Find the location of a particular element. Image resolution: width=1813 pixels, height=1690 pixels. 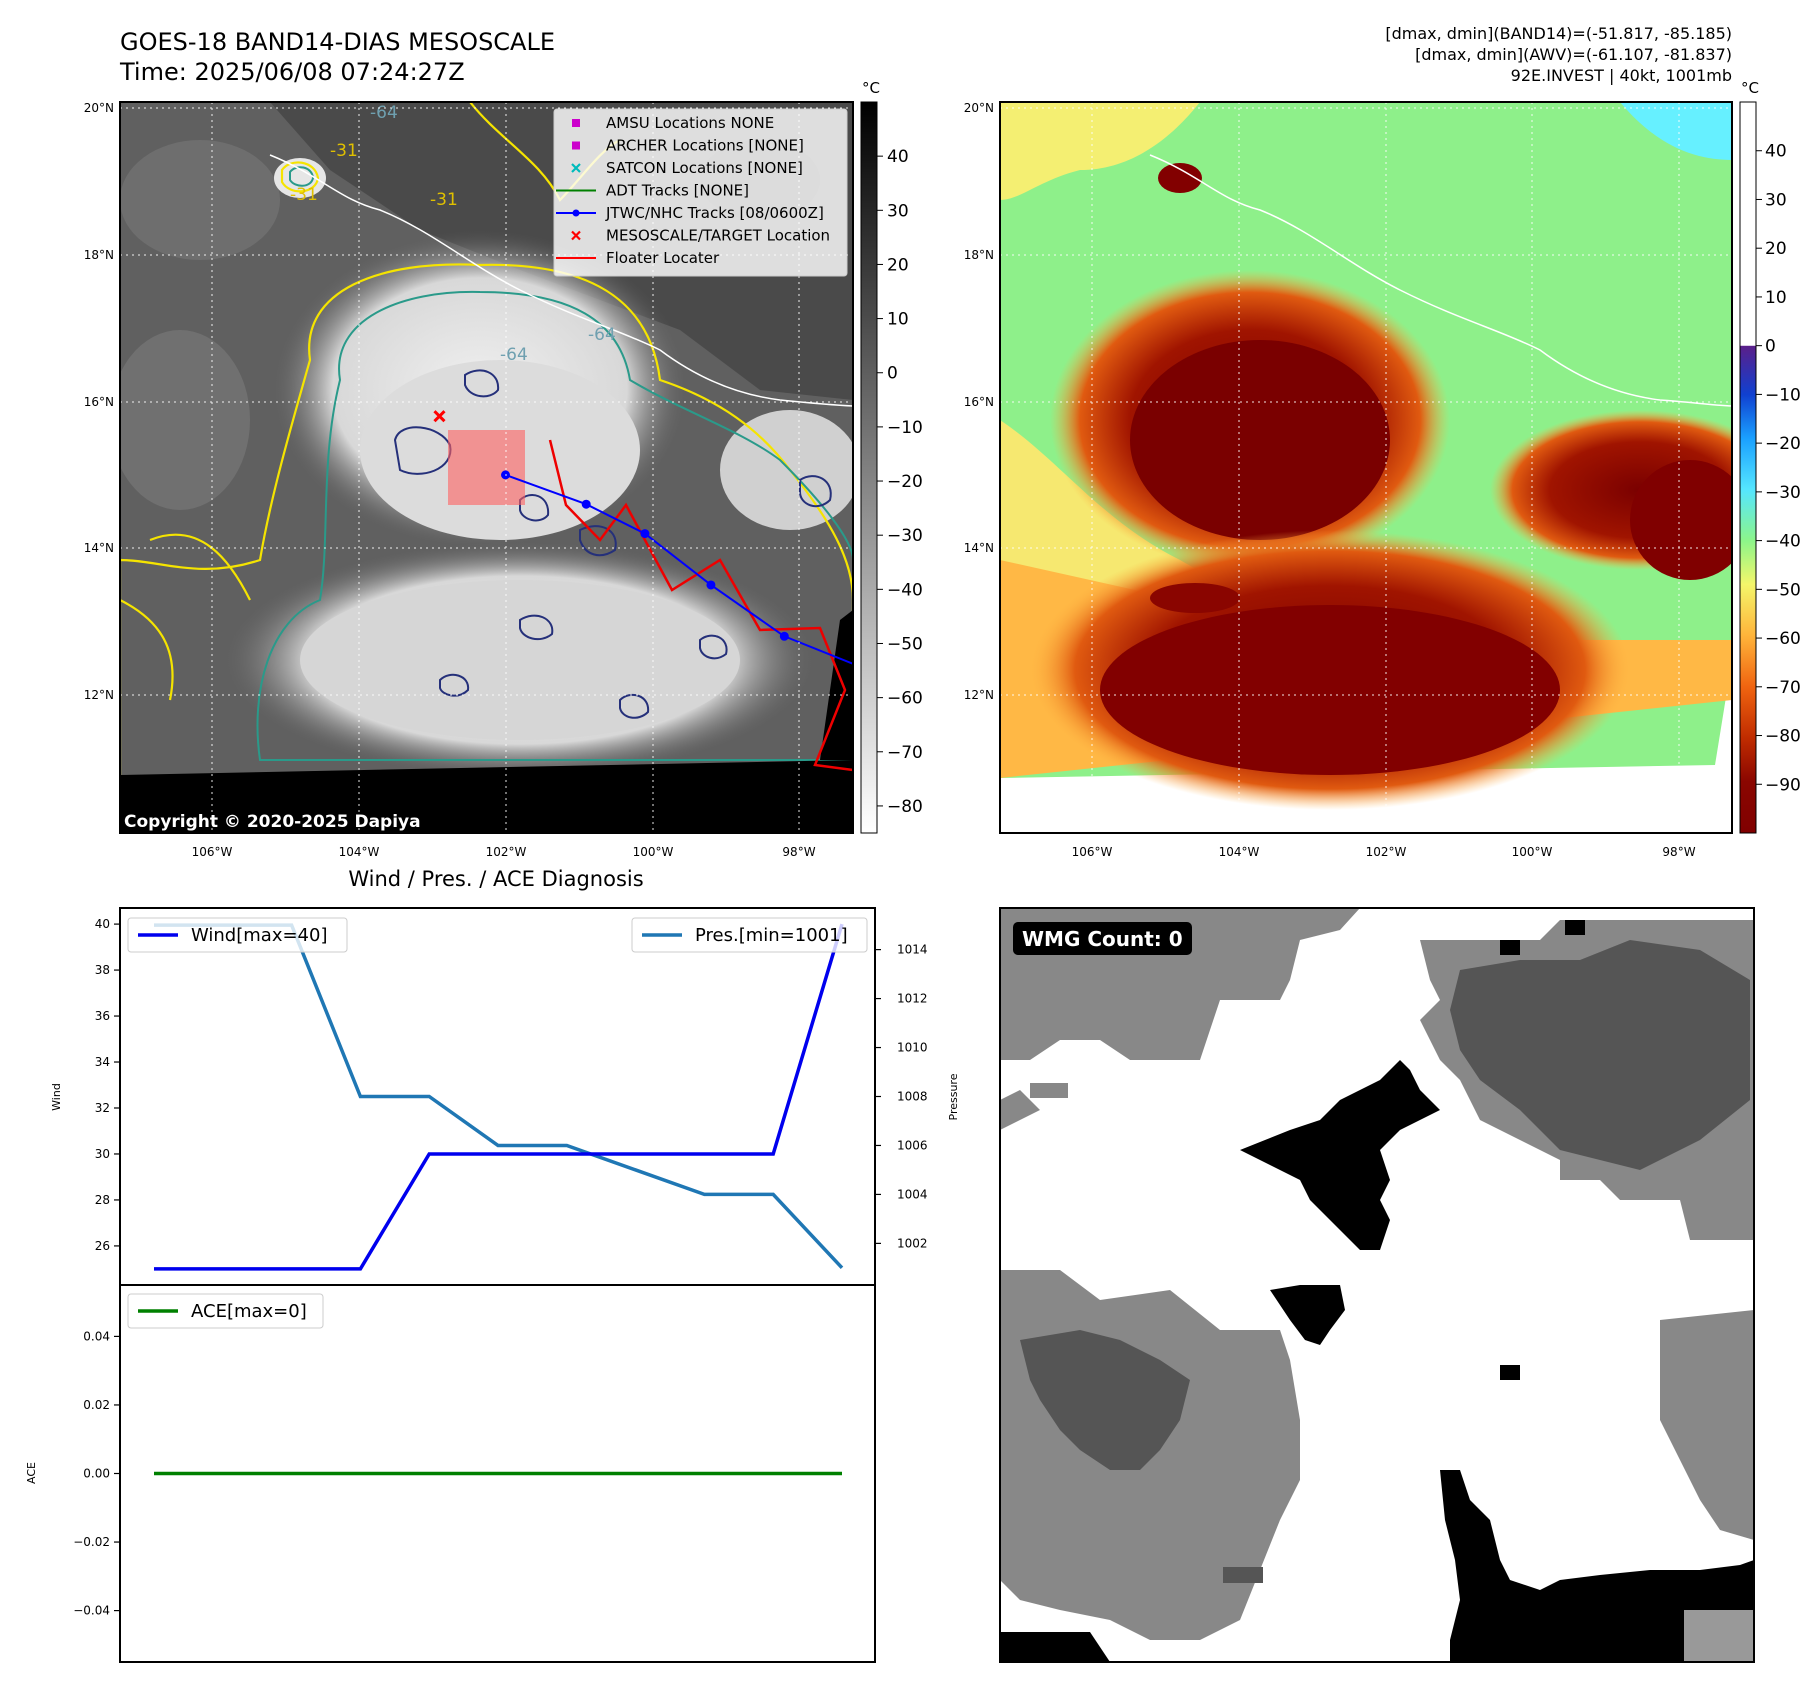

pressure-ytick-label: 1014 is located at coordinates (912, 950).